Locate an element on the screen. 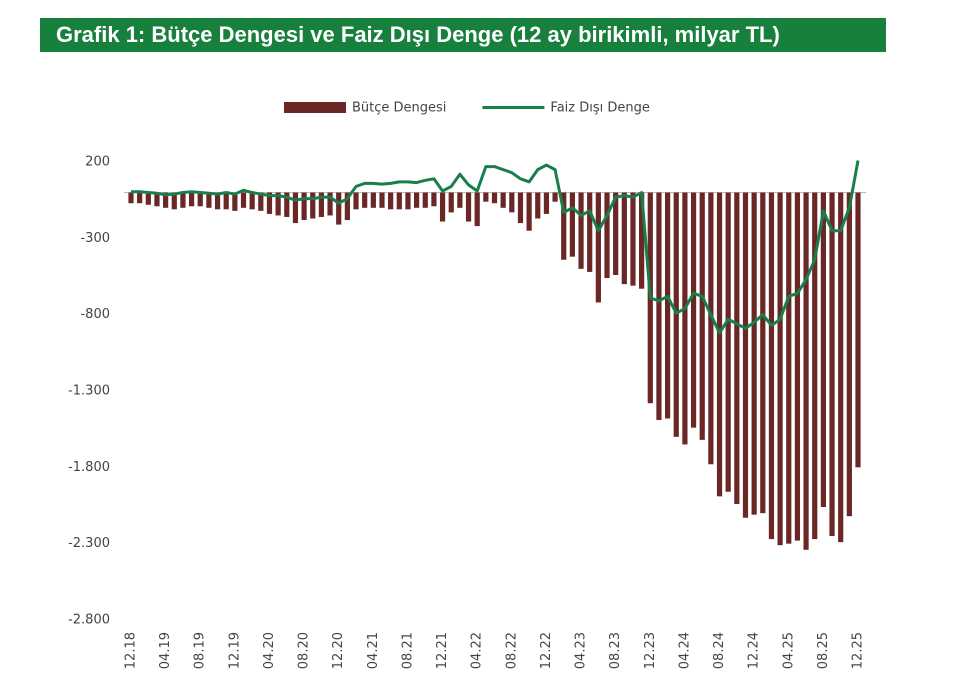 This screenshot has height=700, width=960. y-tick-label: -800 is located at coordinates (95, 314).